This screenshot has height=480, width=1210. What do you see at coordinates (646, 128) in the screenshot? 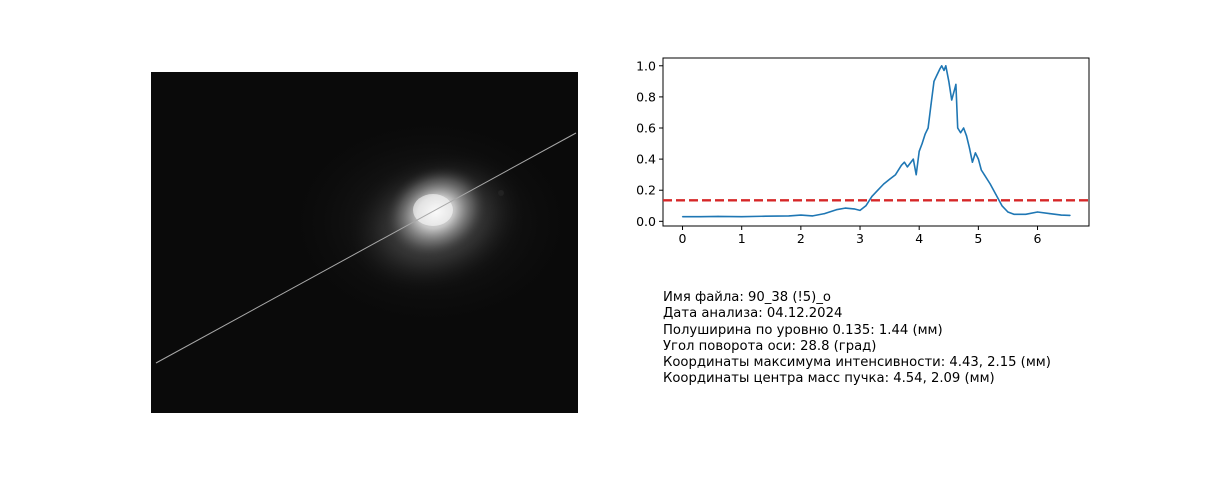
I see `y-tick-label: 0.6` at bounding box center [646, 128].